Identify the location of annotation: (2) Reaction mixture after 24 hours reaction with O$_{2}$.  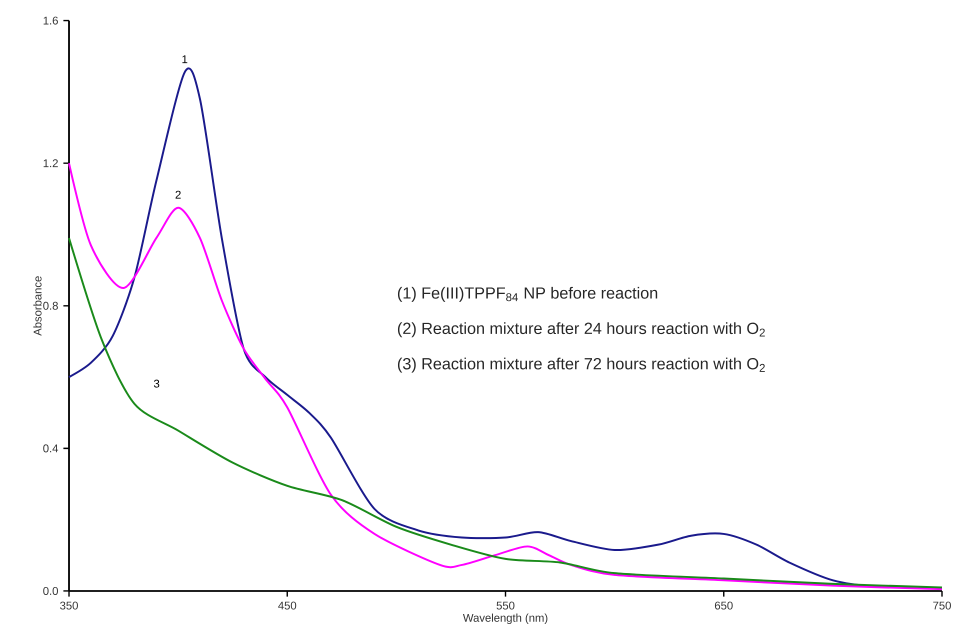
(581, 330).